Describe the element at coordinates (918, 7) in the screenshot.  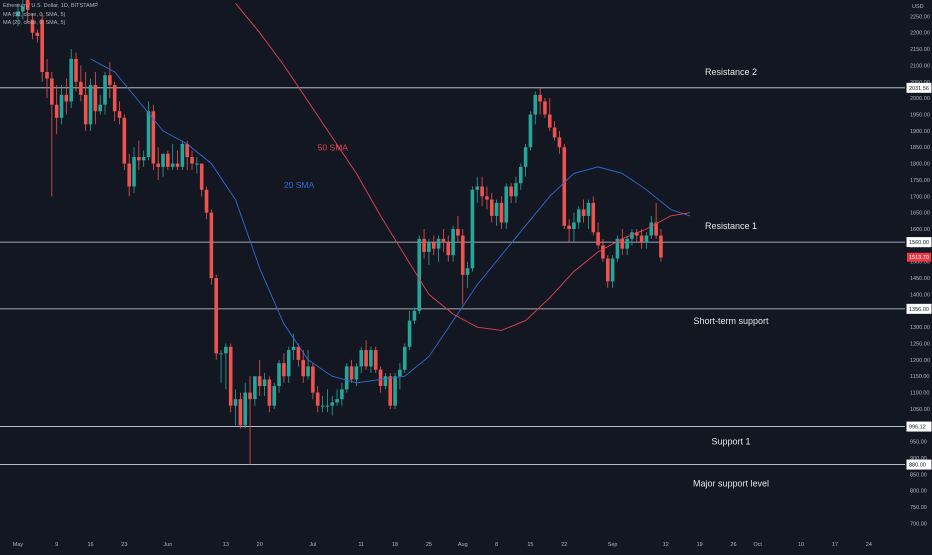
I see `axis-currency-label: USD` at that location.